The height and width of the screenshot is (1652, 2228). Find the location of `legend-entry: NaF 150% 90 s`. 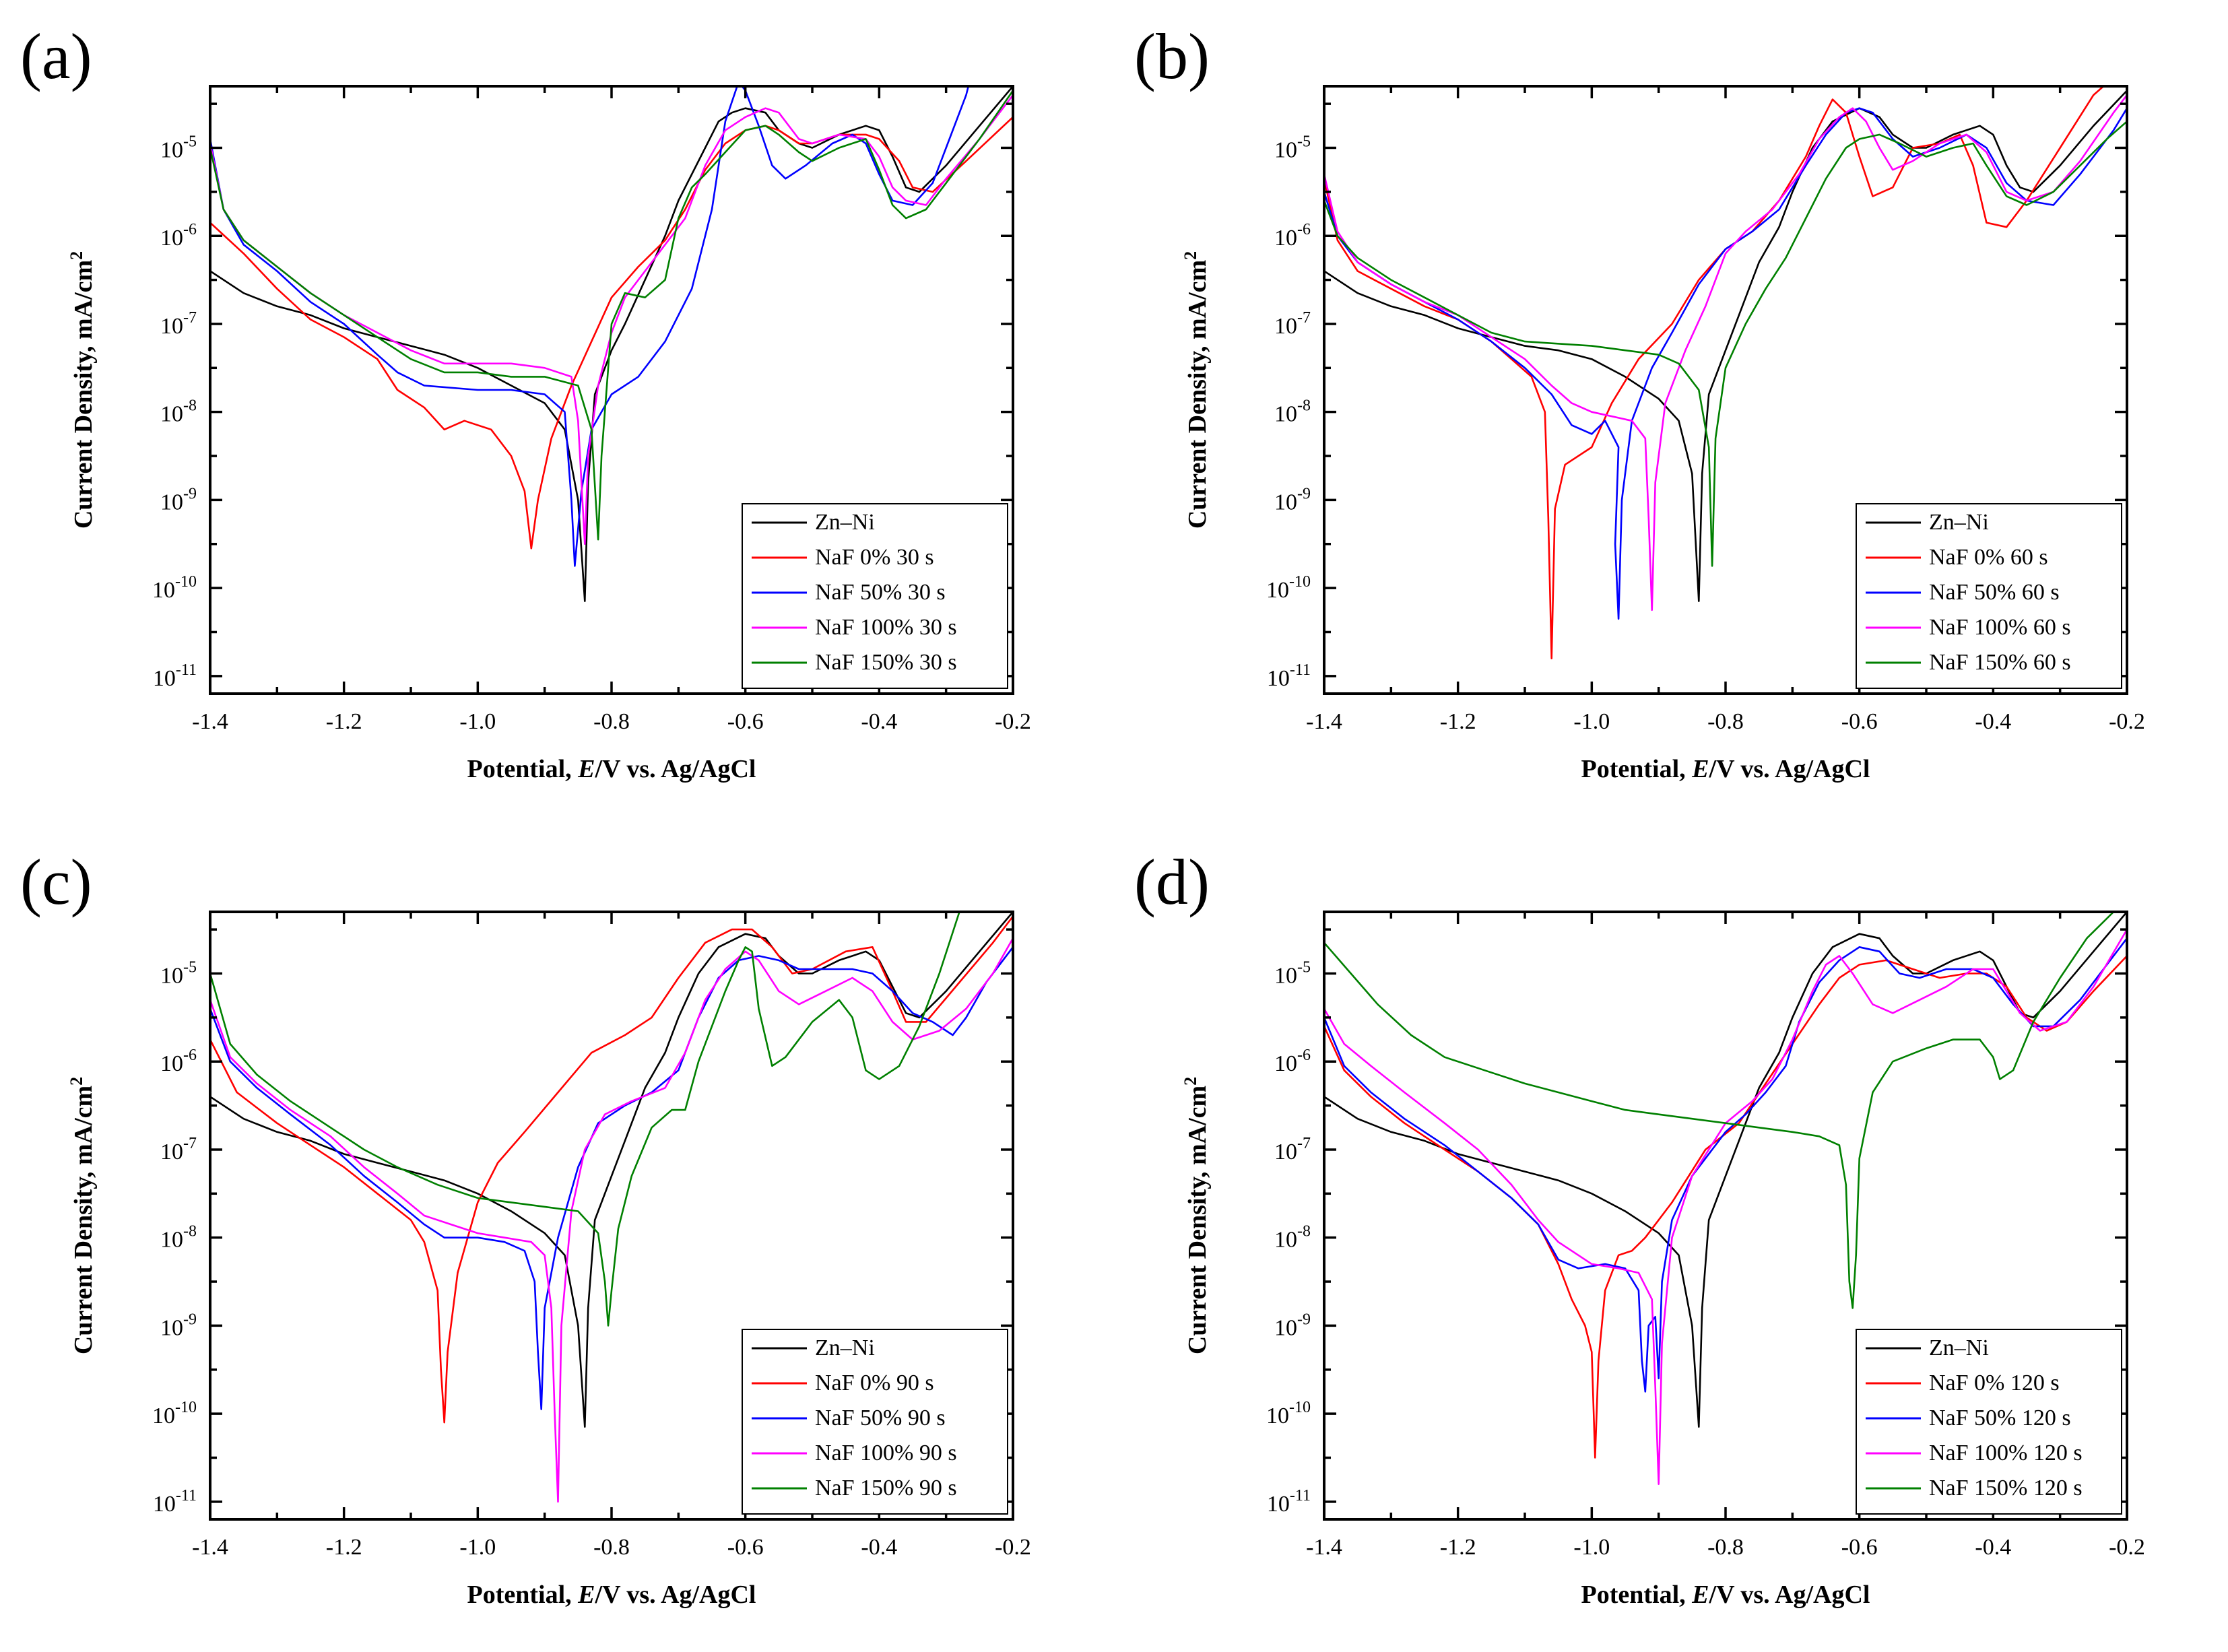

legend-entry: NaF 150% 90 s is located at coordinates (886, 1488).